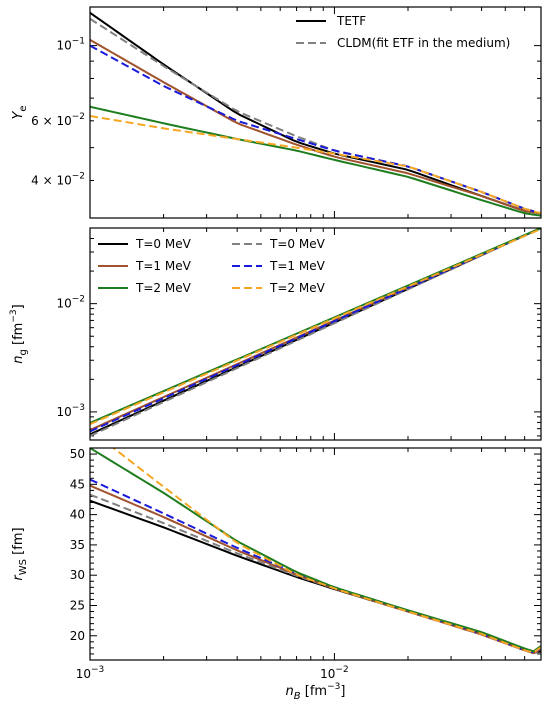  I want to click on y-tick-label: 35, so click(77, 545).